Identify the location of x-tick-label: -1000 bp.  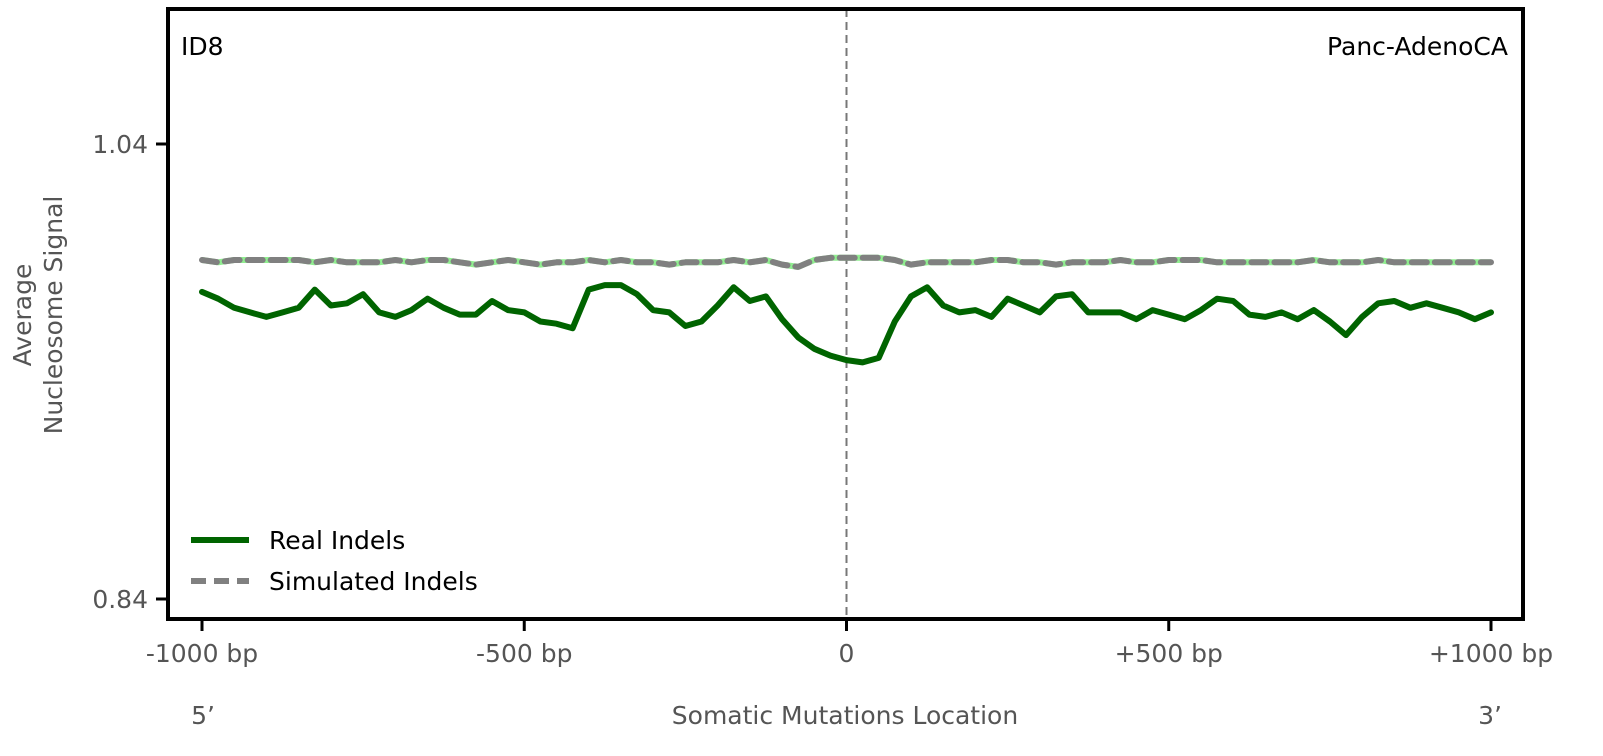
(202, 653).